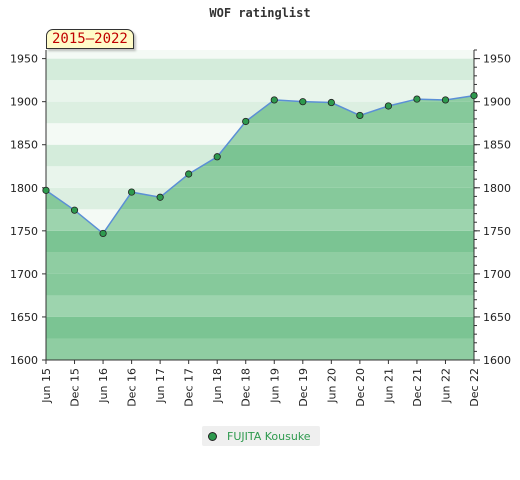 Image resolution: width=520 pixels, height=480 pixels. I want to click on y-axis-left-labels: 1600 1650 1700 1750 1800 1850 1900 1950, so click(24, 210).